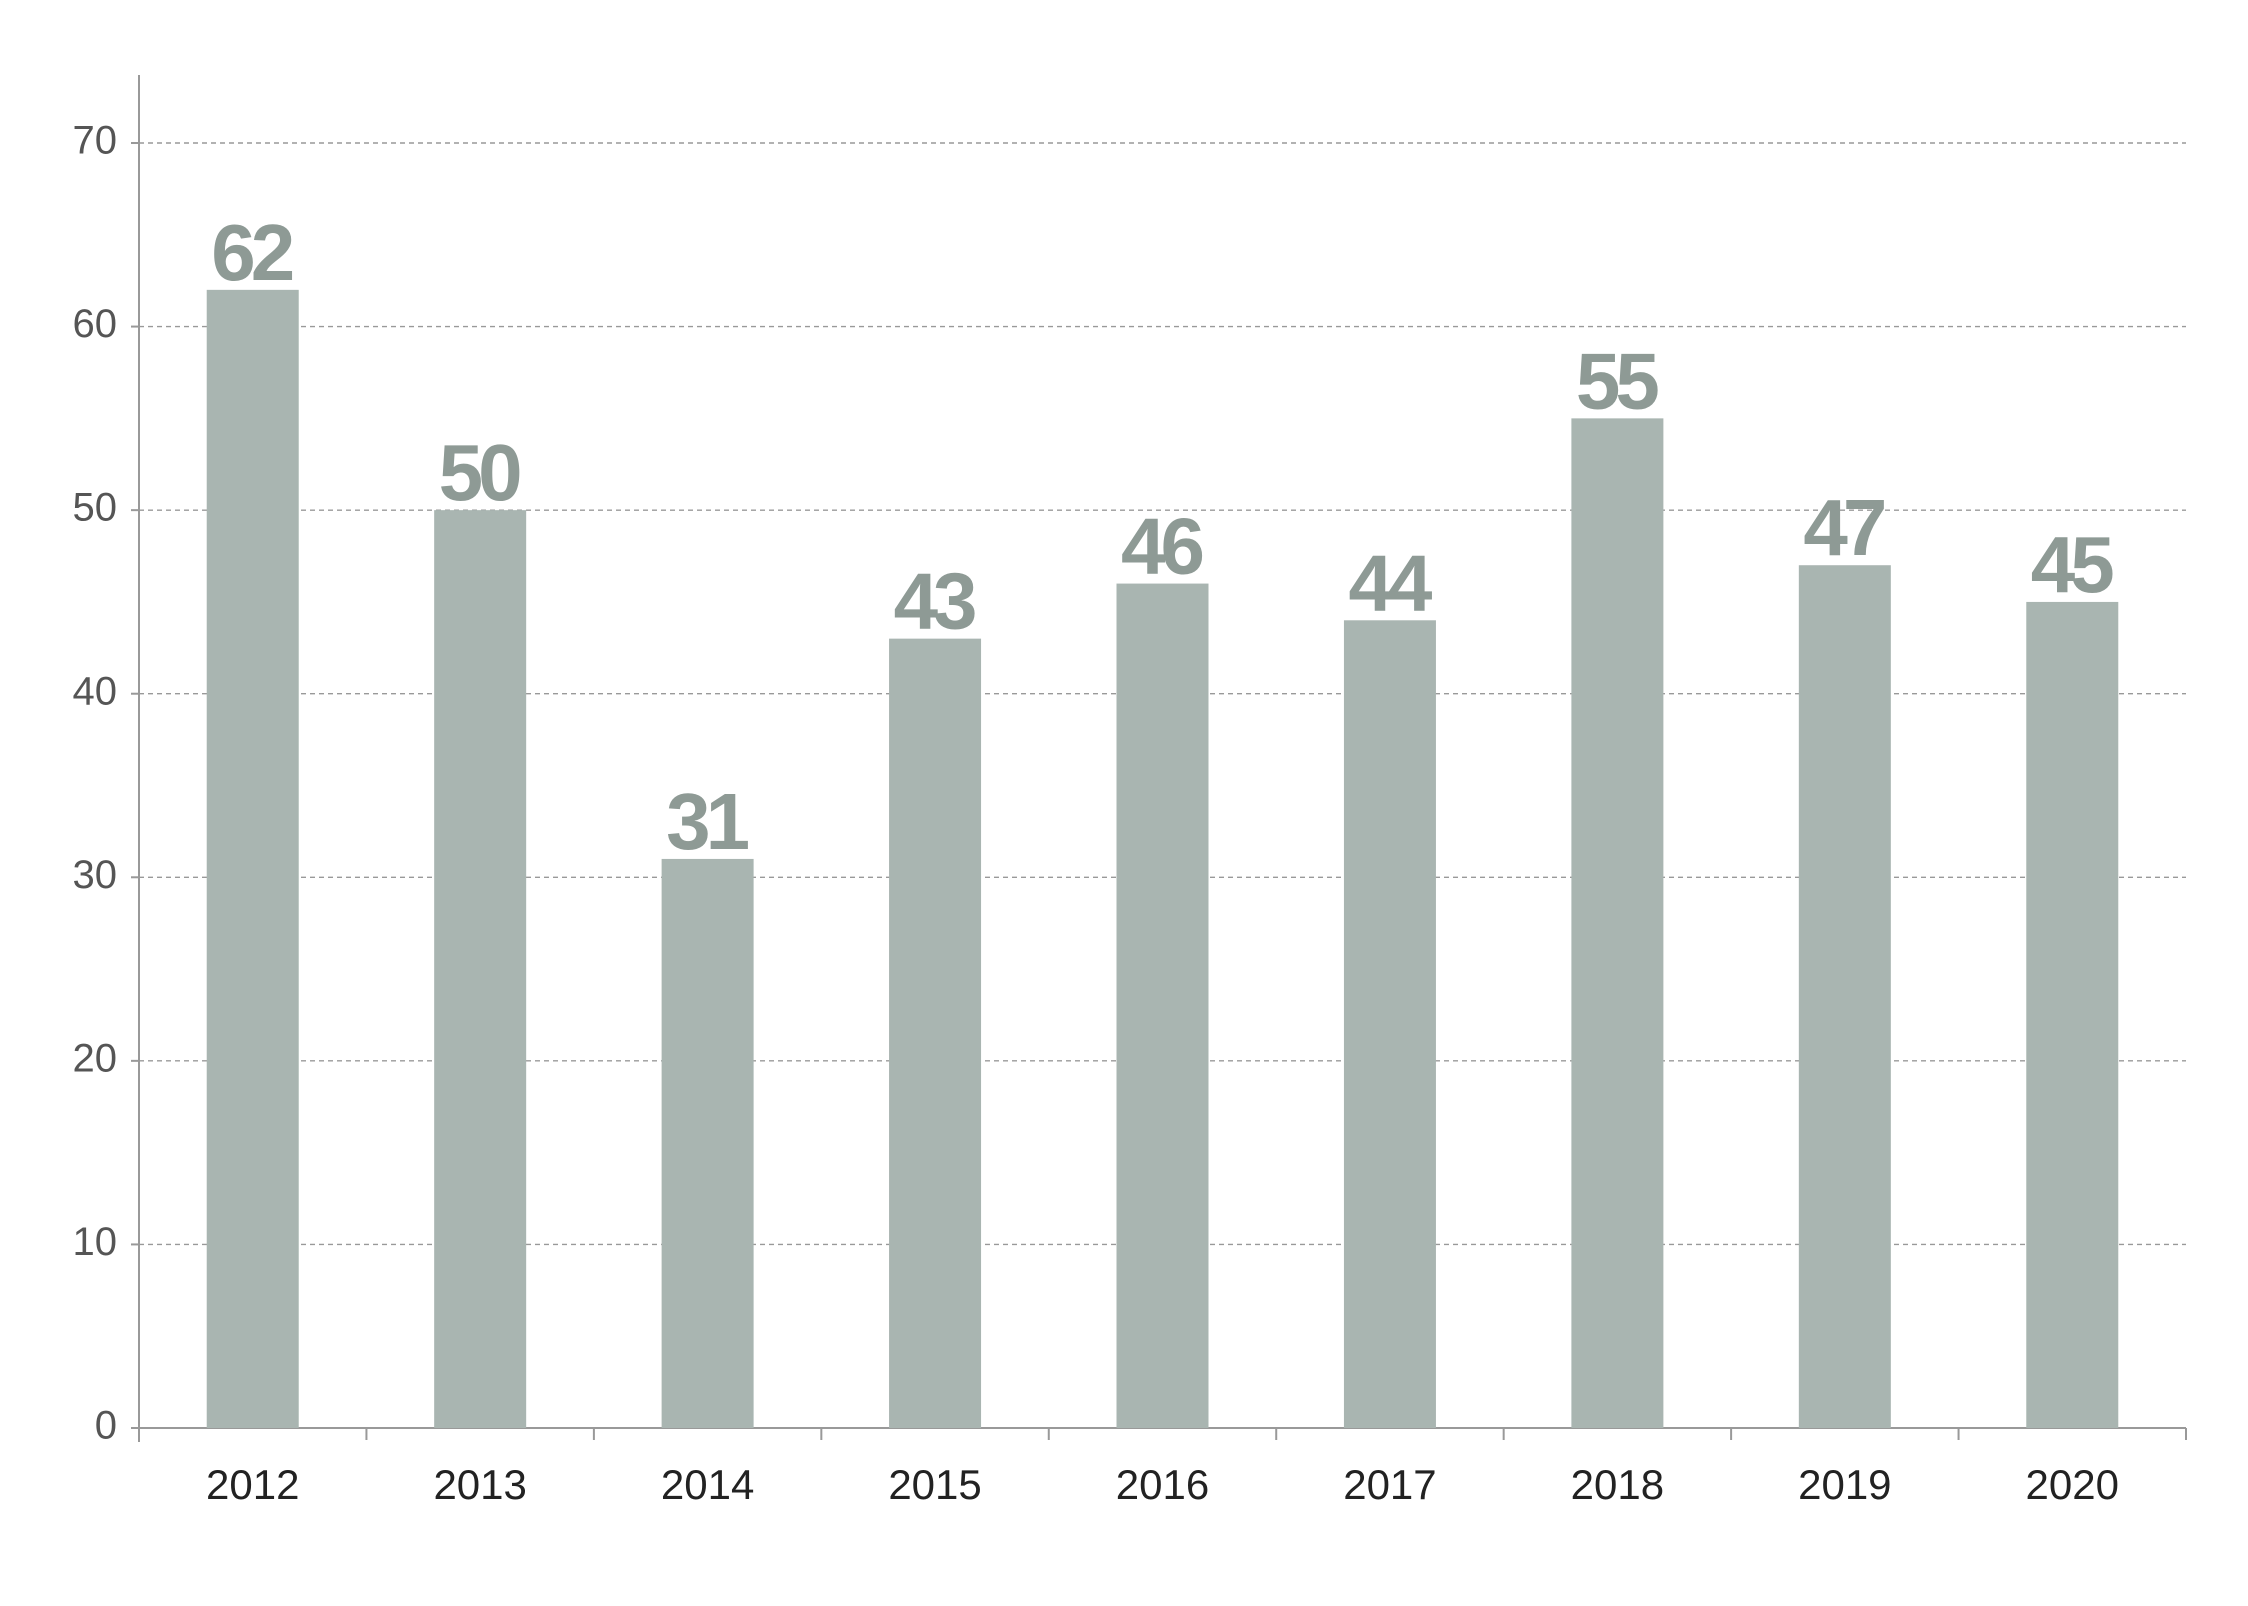 This screenshot has width=2248, height=1606. I want to click on x-tick-label: 2015, so click(934, 1484).